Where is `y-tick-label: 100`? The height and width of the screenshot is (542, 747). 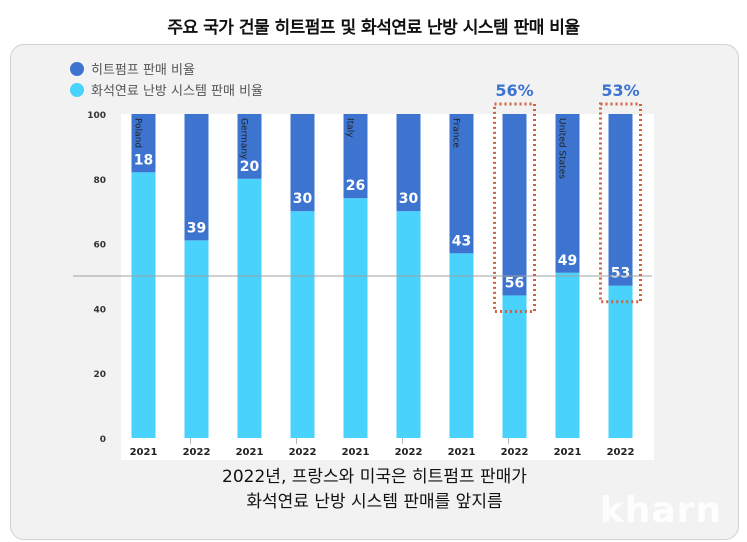 y-tick-label: 100 is located at coordinates (96, 116).